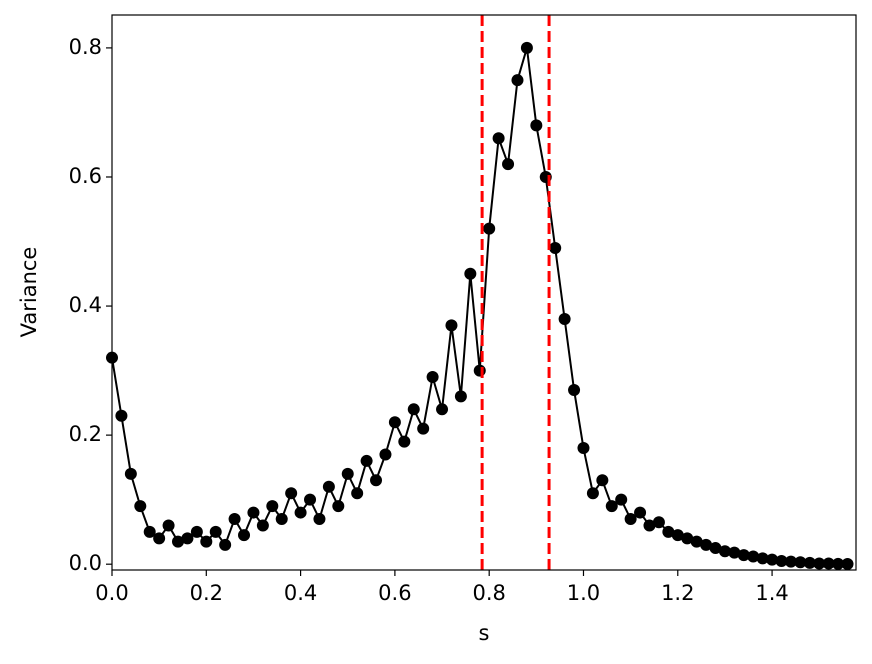 This screenshot has height=664, width=872. Describe the element at coordinates (206, 593) in the screenshot. I see `x-tick-label: 0.2` at that location.